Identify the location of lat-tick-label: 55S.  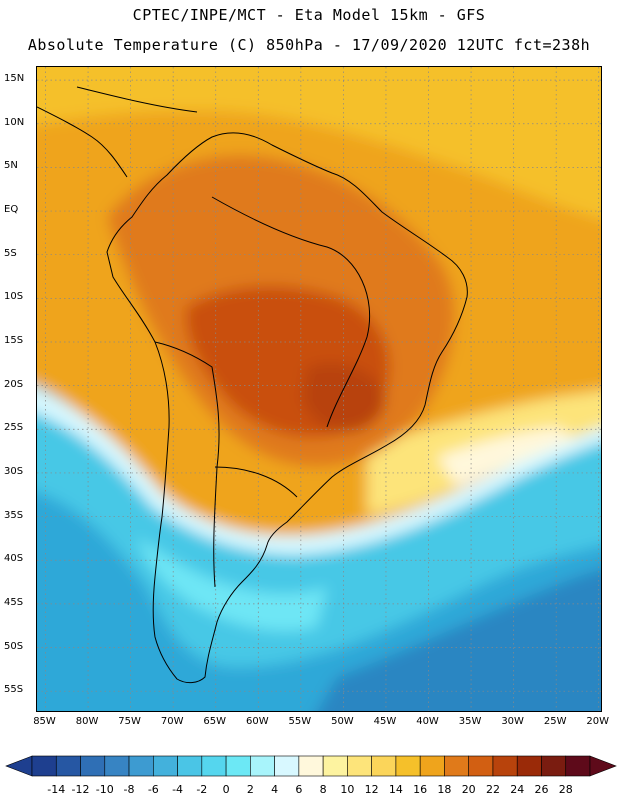
(14, 690).